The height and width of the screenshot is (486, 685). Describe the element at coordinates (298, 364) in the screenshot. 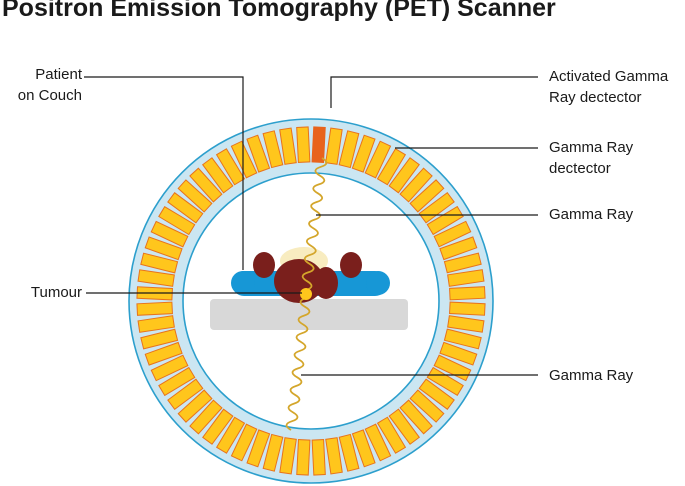

I see `gamma-ray-lower-path` at that location.